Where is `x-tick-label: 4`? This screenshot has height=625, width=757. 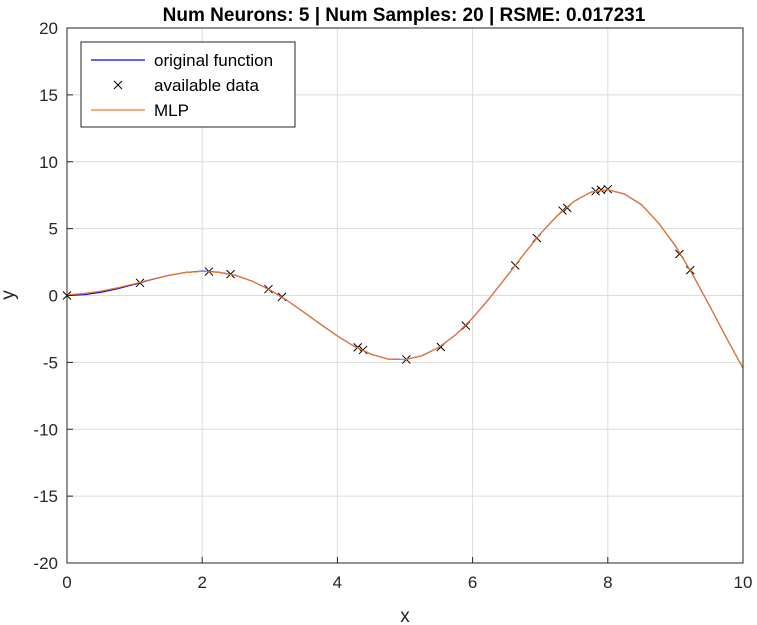
x-tick-label: 4 is located at coordinates (337, 582).